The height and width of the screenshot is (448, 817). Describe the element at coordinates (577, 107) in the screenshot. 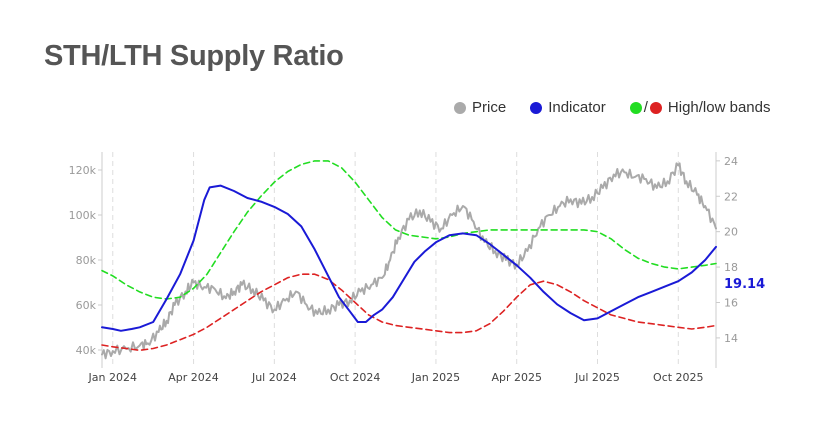

I see `legend-indicator-label: Indicator` at that location.